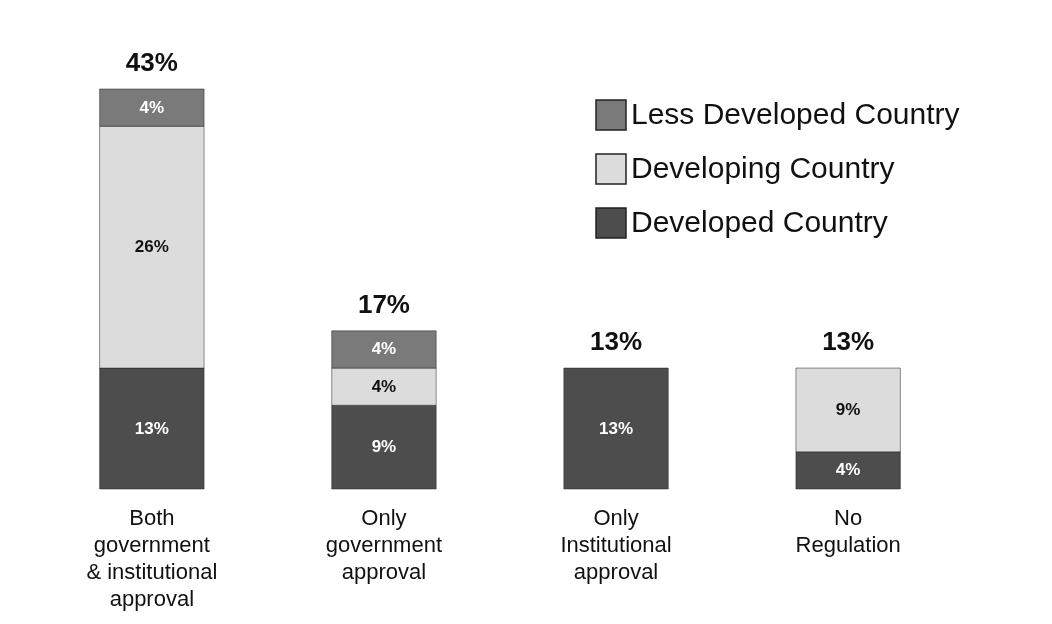  What do you see at coordinates (848, 530) in the screenshot?
I see `x-tick-label: No Regulation` at bounding box center [848, 530].